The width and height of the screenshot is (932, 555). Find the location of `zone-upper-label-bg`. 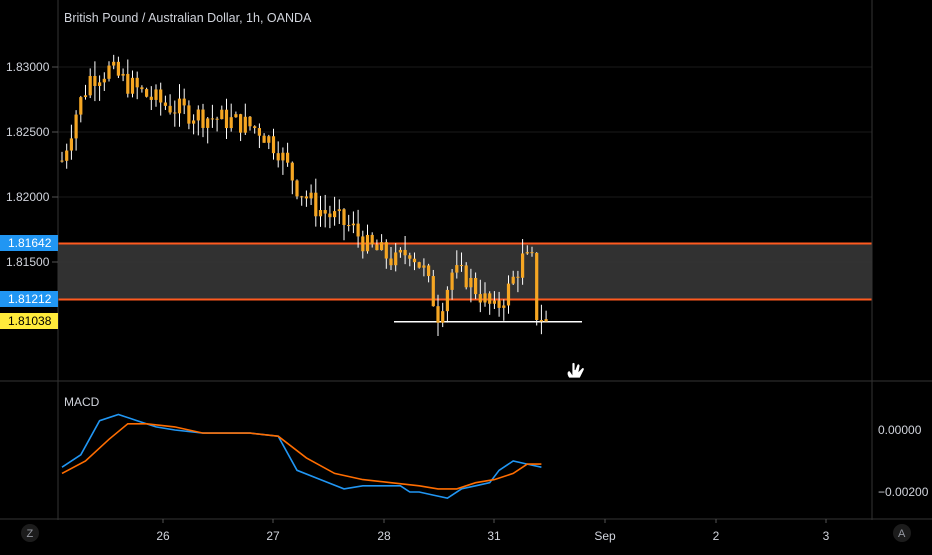

zone-upper-label-bg is located at coordinates (29, 243).